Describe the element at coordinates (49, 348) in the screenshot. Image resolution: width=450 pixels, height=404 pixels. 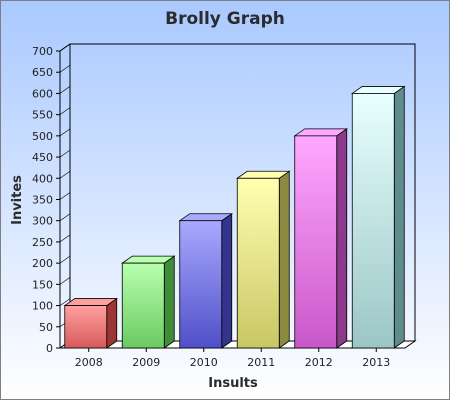
I see `y-tick-label: 0` at that location.